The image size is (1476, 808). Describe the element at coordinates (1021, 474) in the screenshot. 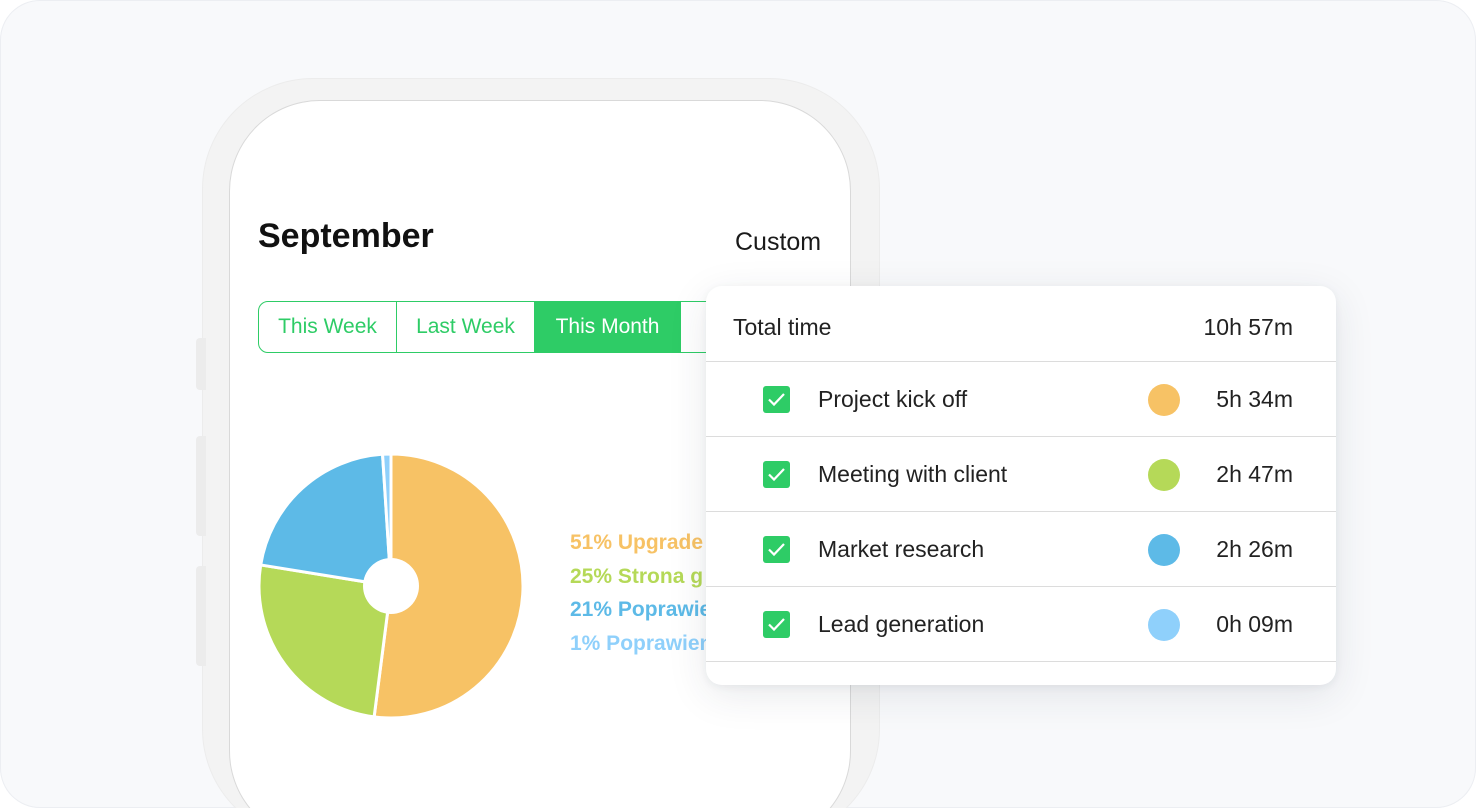

I see `task-row: Meeting with client 2h 47m` at that location.